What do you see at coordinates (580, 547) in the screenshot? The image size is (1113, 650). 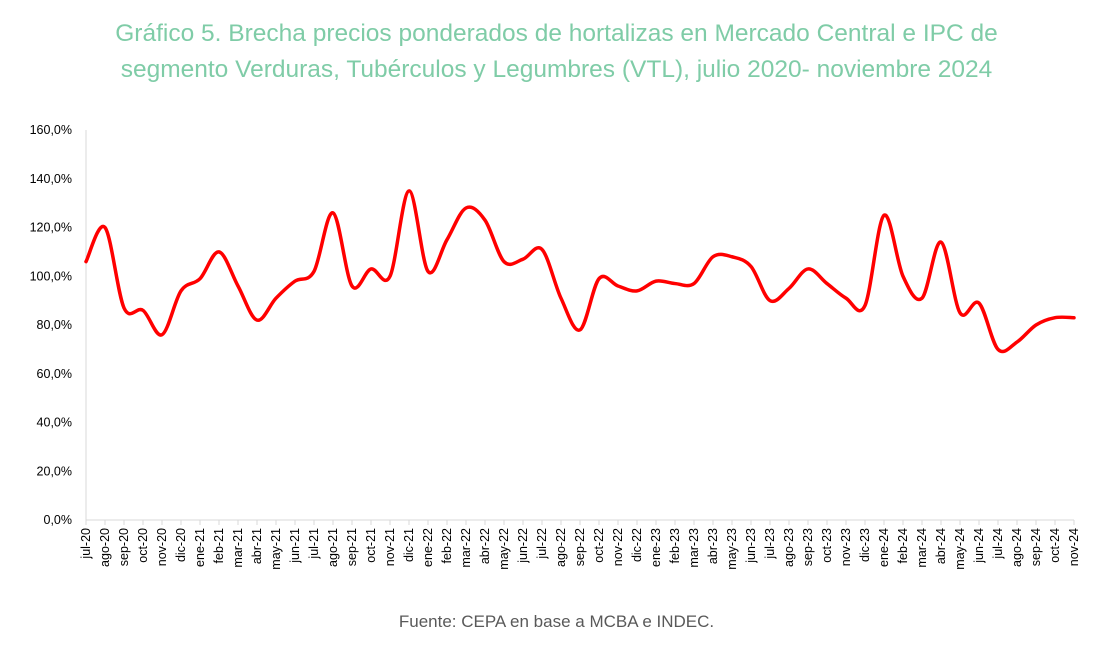 I see `x-tick-label: sep-22` at bounding box center [580, 547].